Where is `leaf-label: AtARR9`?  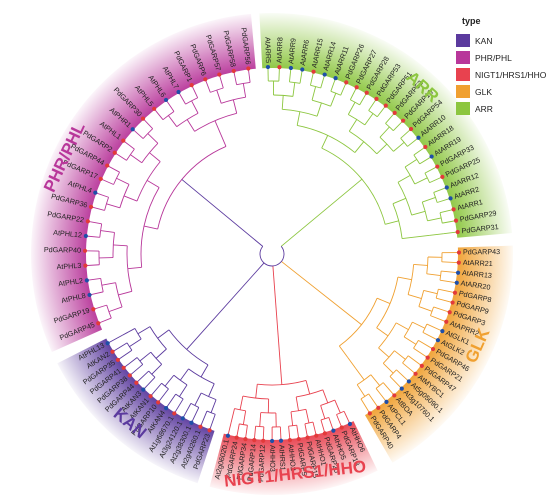 leaf-label: AtARR9 is located at coordinates (292, 51).